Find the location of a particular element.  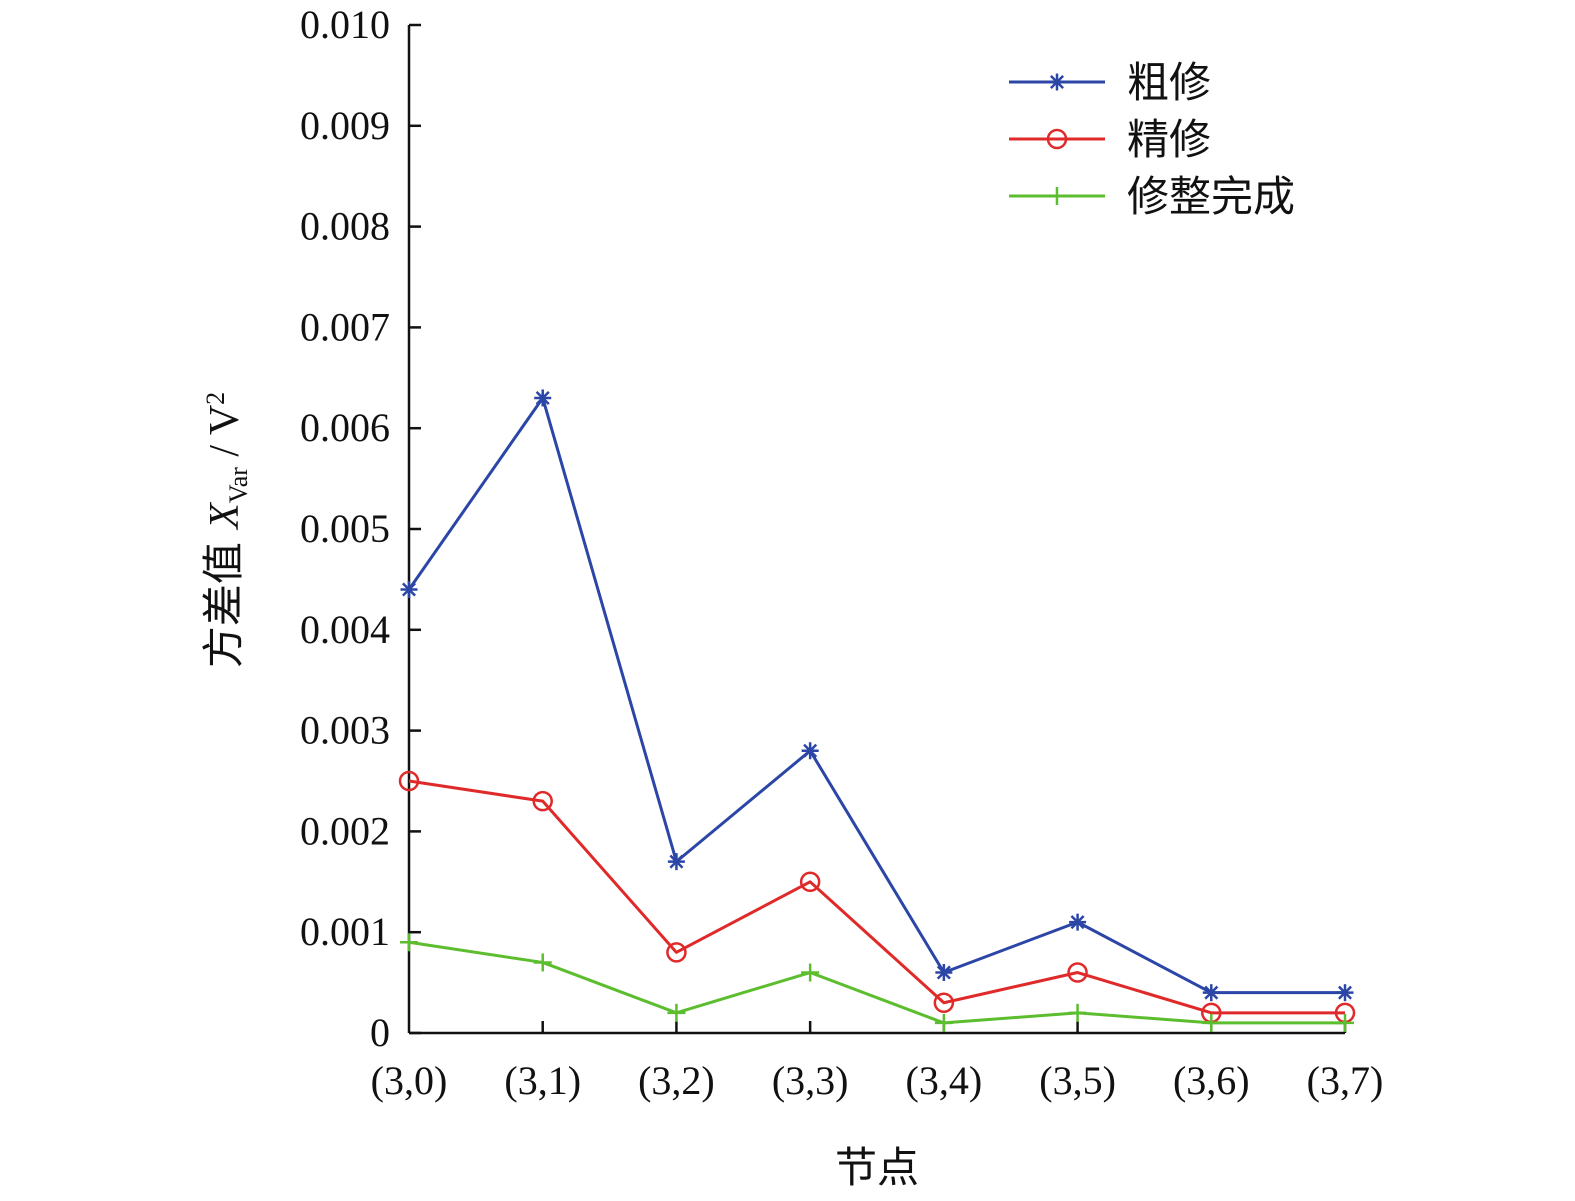

y-axis-title-sup: 2 is located at coordinates (215, 398).